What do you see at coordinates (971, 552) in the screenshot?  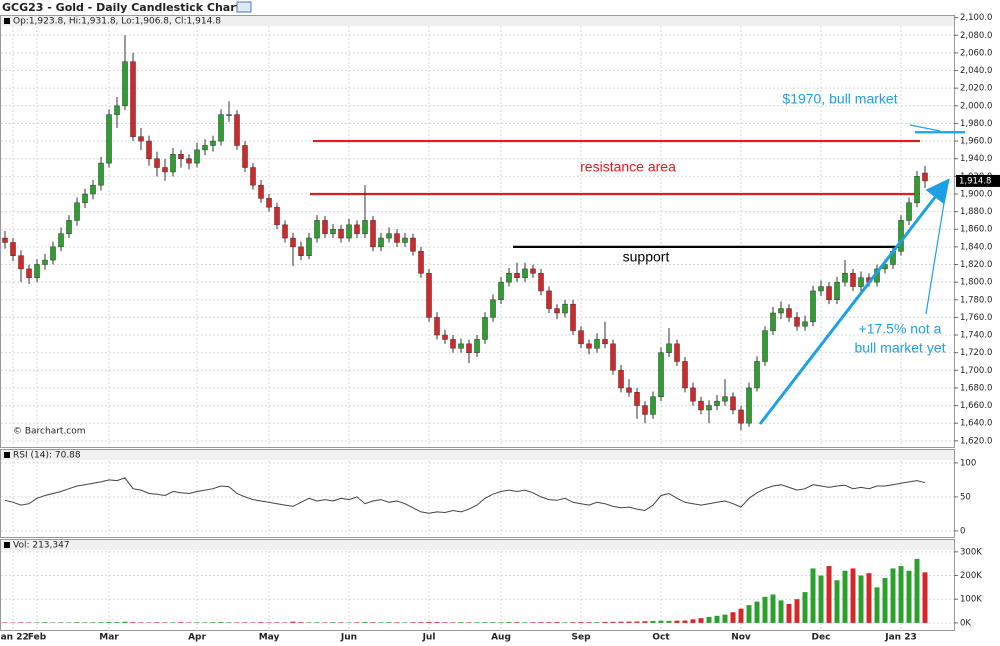 I see `y-tick-label: 300K` at bounding box center [971, 552].